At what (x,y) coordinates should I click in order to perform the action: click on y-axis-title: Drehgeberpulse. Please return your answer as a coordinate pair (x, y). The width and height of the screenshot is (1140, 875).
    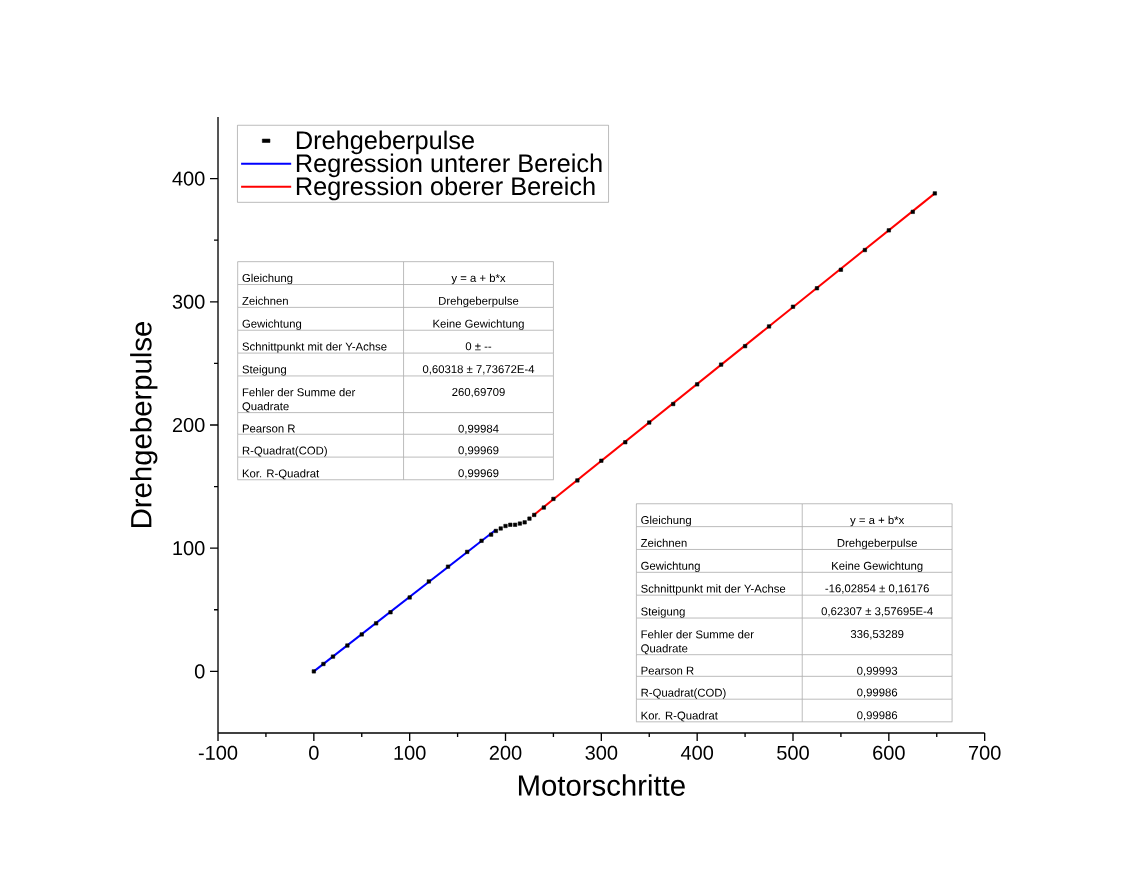
    Looking at the image, I should click on (144, 424).